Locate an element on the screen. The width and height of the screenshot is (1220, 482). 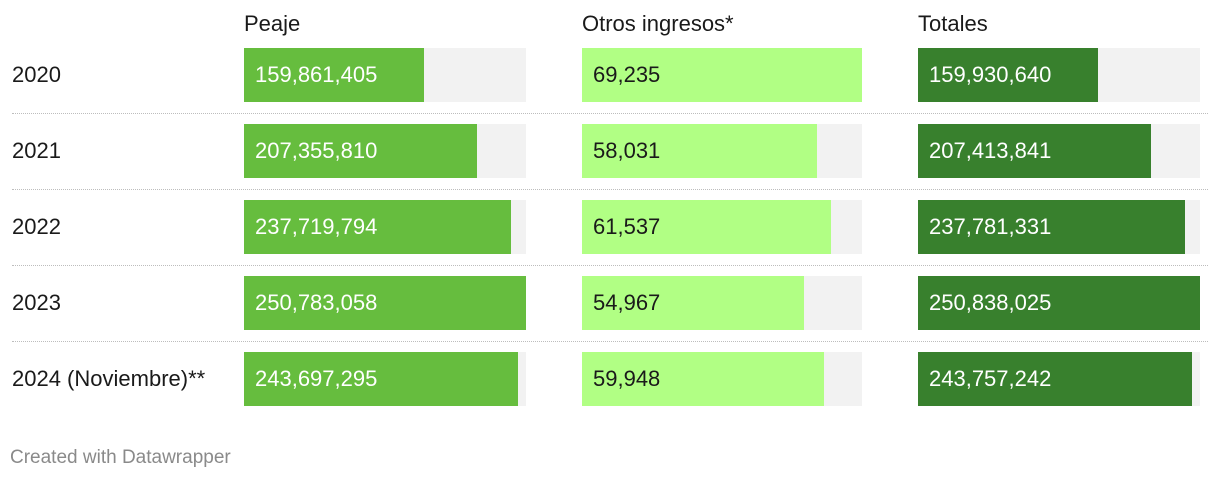
bar-value-totales: 243,757,242 is located at coordinates (990, 378).